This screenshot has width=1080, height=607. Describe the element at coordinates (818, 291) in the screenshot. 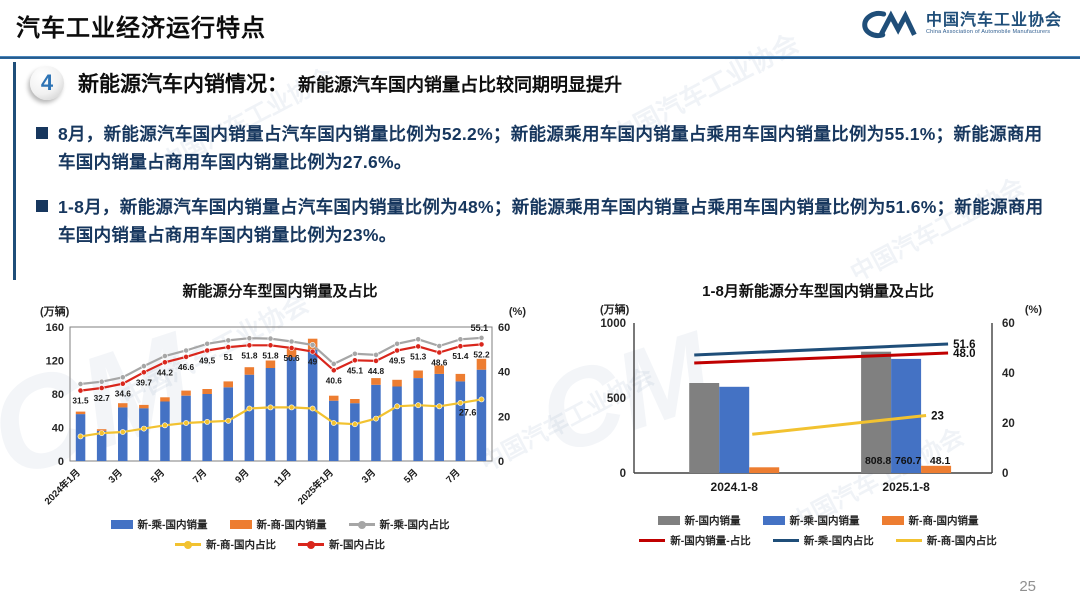

I see `chart-ytd-title: 1-8月新能源分车型国内销量及占比` at that location.